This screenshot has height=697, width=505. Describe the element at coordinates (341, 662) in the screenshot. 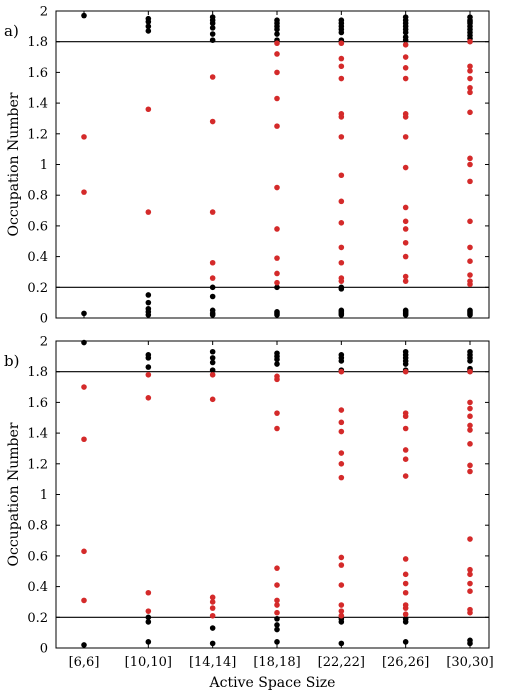

I see `x-tick-label: [22,22]` at that location.